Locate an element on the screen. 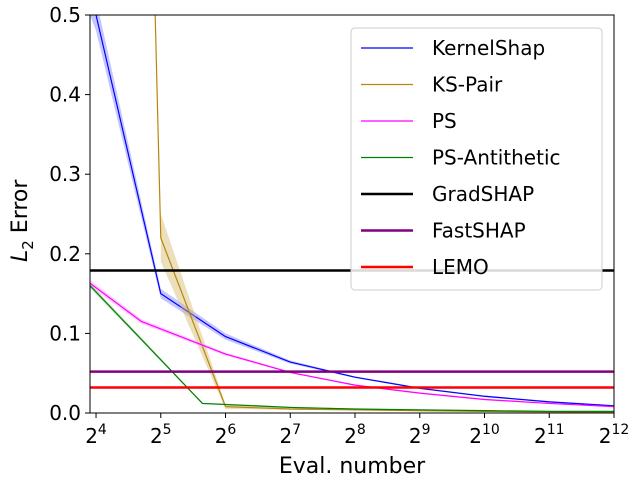 The height and width of the screenshot is (480, 640). legend-label-fastshap: FastSHAP is located at coordinates (479, 231).